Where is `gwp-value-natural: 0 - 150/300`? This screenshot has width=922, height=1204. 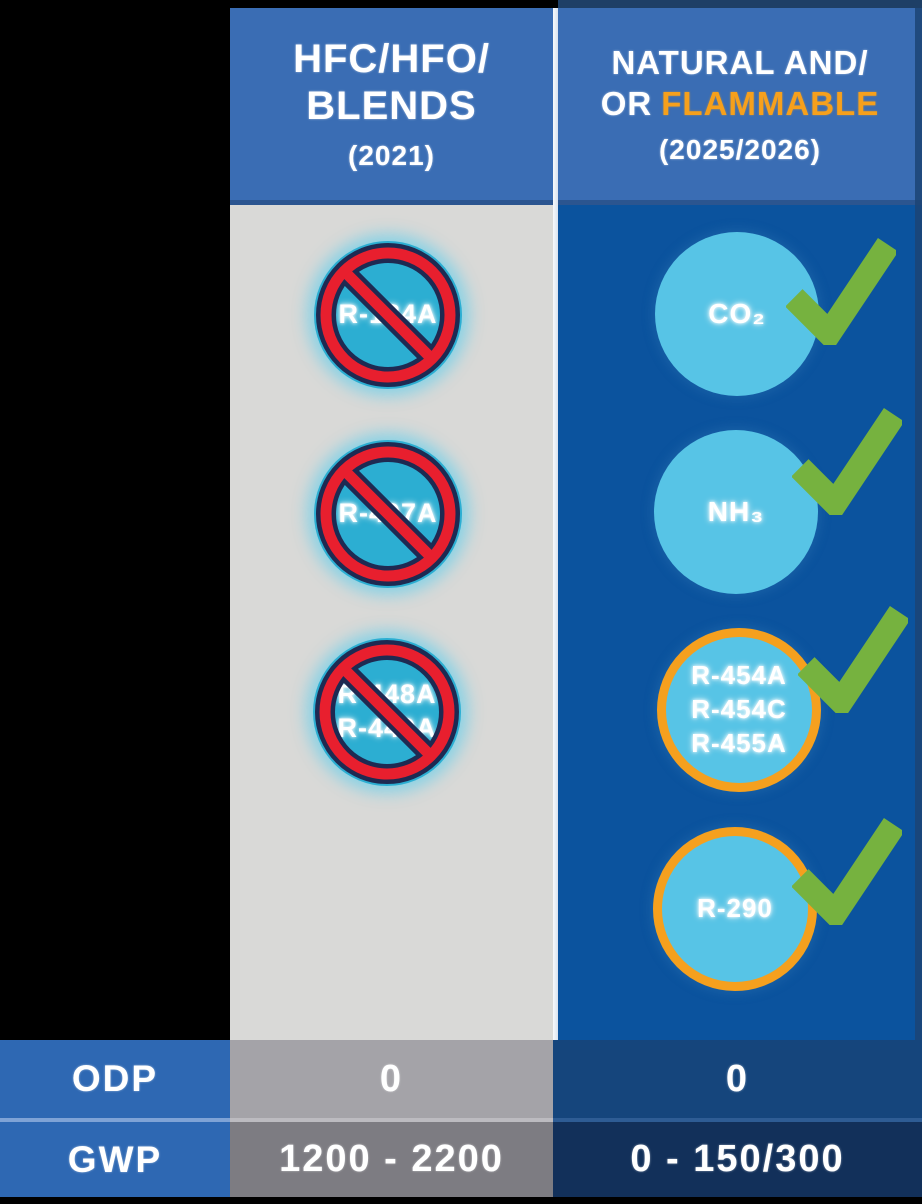
gwp-value-natural: 0 - 150/300 is located at coordinates (737, 1159).